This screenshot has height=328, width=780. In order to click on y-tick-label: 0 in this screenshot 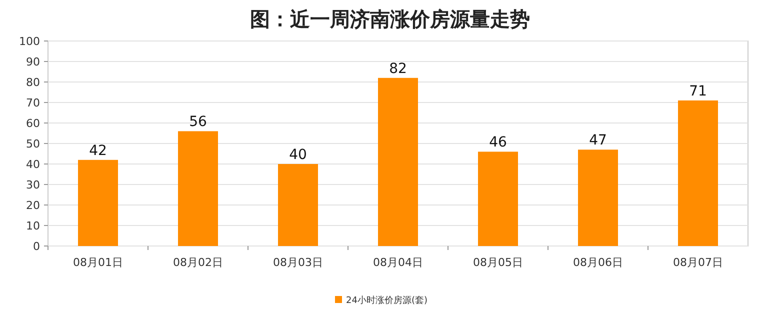, I will do `click(36, 246)`.